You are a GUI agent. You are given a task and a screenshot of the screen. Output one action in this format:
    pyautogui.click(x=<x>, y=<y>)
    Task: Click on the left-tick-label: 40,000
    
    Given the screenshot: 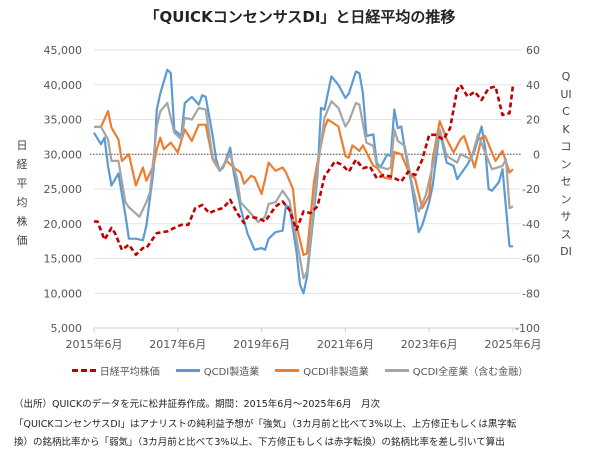 What is the action you would take?
    pyautogui.click(x=63, y=85)
    